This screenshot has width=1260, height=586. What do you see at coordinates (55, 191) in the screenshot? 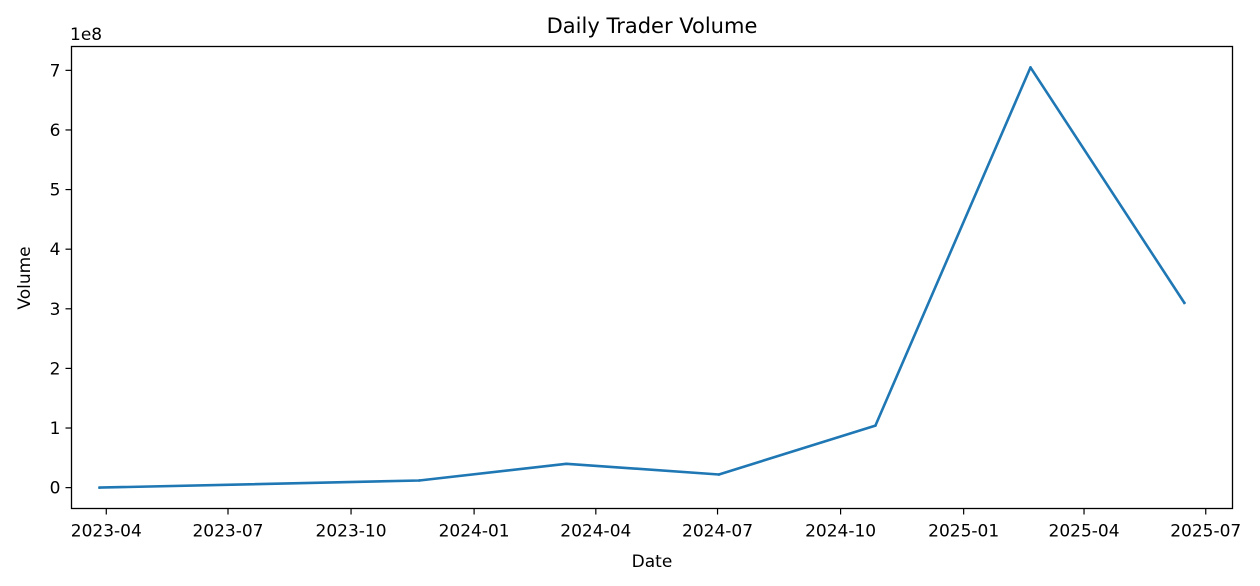
I see `y-tick-label: 5` at bounding box center [55, 191].